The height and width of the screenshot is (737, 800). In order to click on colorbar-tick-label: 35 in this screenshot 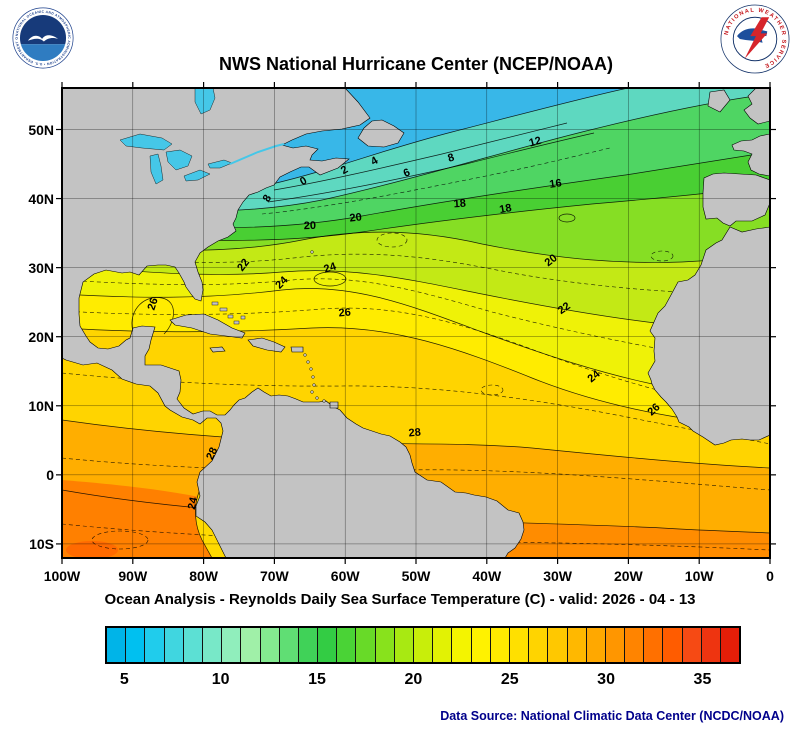, I will do `click(702, 679)`.